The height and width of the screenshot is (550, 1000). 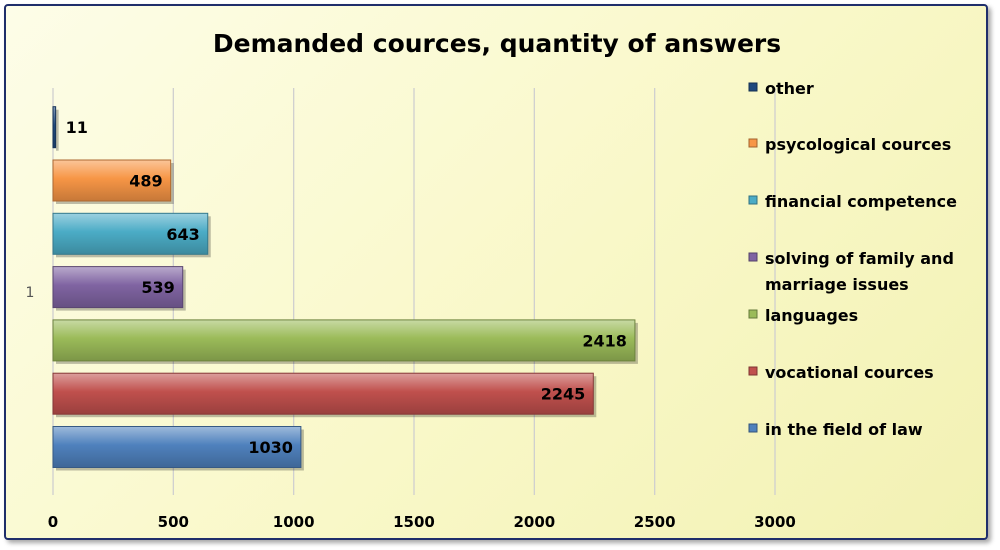 What do you see at coordinates (789, 88) in the screenshot?
I see `legend-label: other` at bounding box center [789, 88].